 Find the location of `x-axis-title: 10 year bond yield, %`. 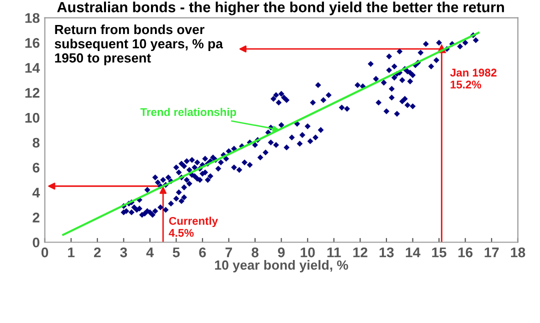

x-axis-title: 10 year bond yield, % is located at coordinates (281, 266).